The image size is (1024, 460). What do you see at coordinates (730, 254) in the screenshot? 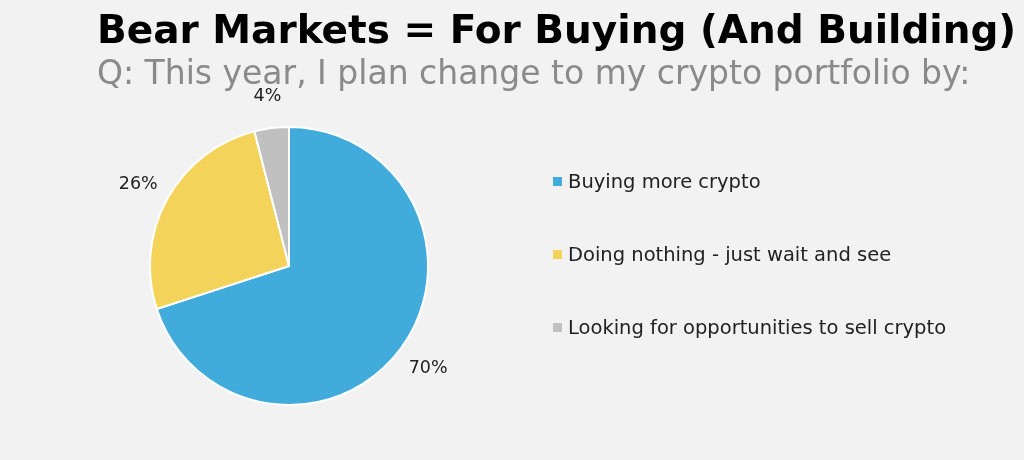
I see `legend-label: Doing nothing - just wait and see` at bounding box center [730, 254].